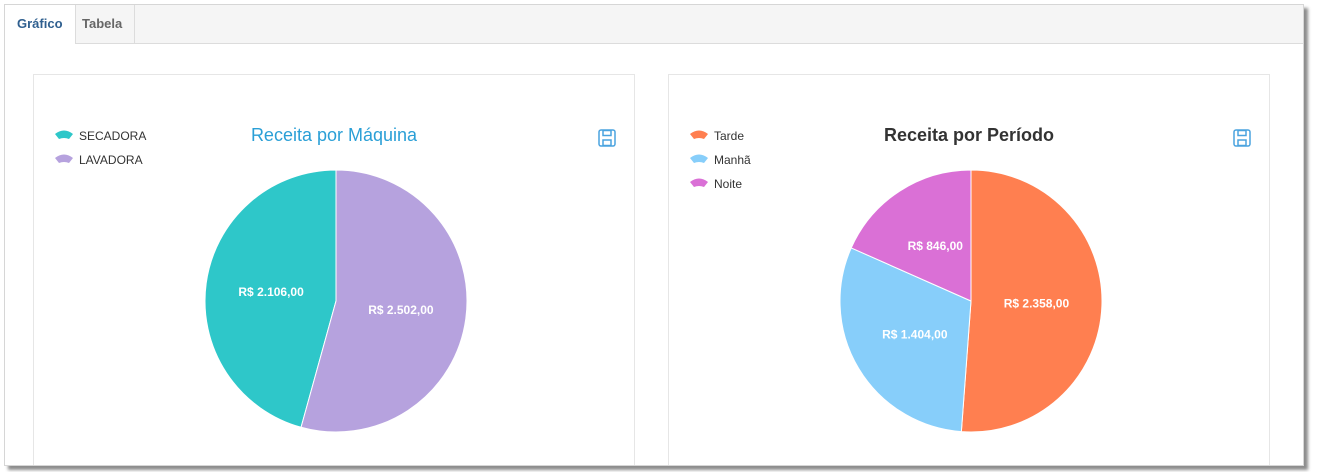  Describe the element at coordinates (384, 301) in the screenshot. I see `pie-slice-lavadora` at that location.